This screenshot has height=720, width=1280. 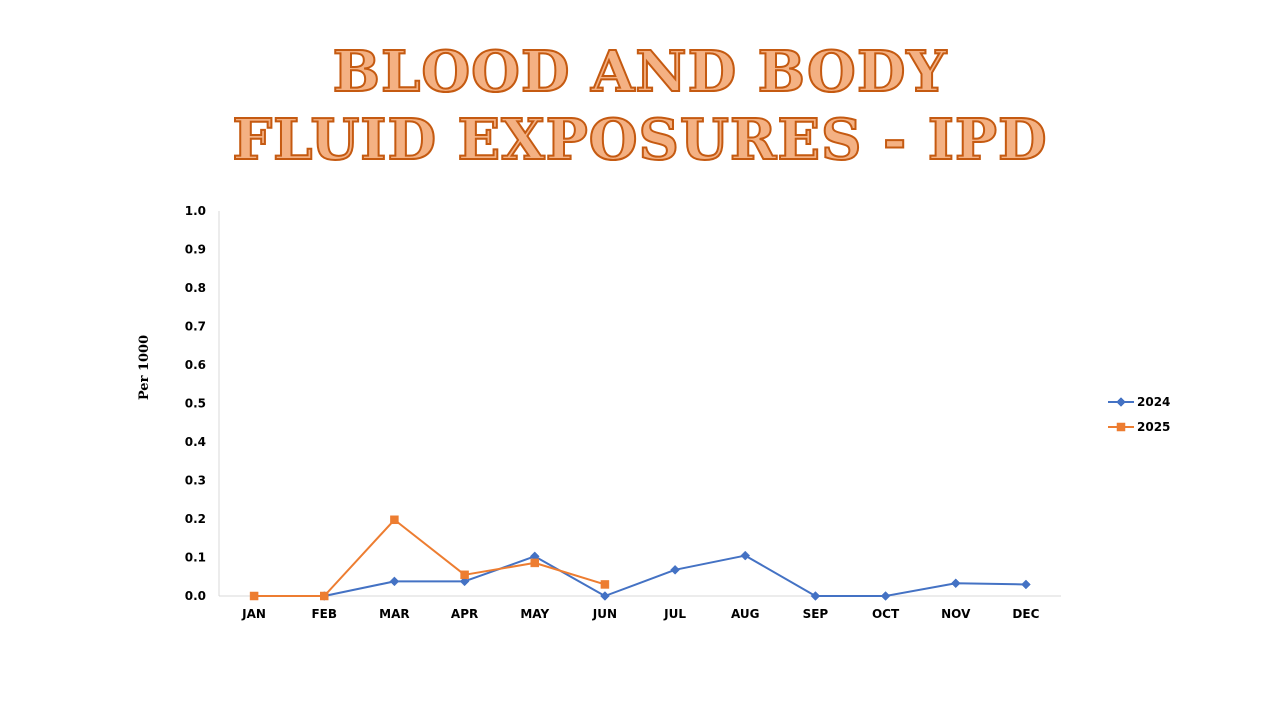 I want to click on y-tick-label: 0.6, so click(x=195, y=365).